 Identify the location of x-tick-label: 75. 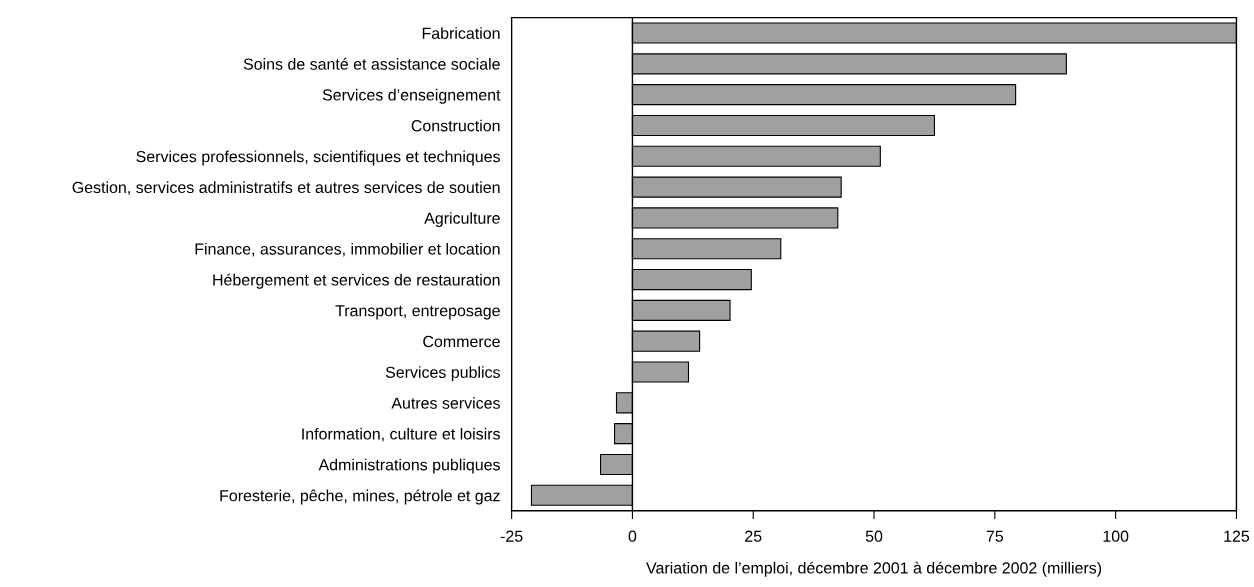
(995, 536).